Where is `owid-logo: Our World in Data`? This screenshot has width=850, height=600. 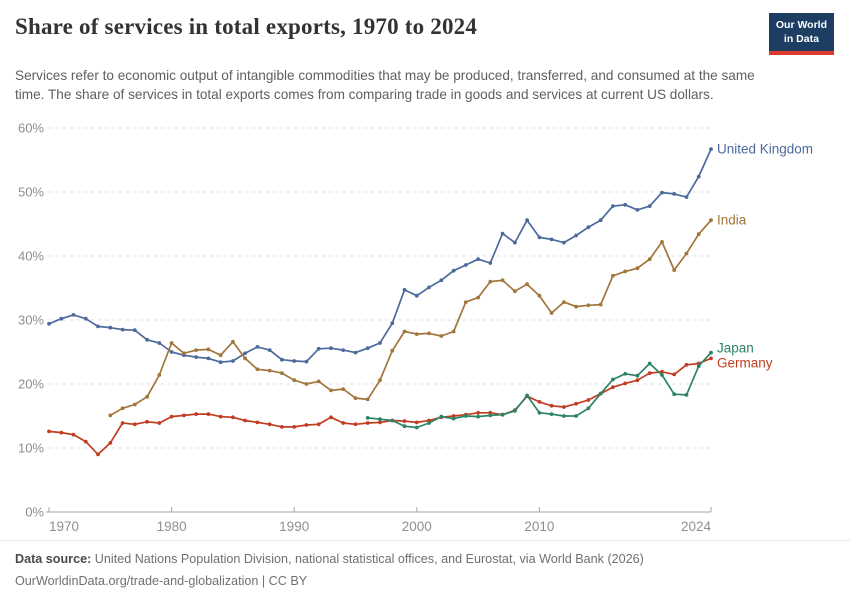 owid-logo: Our World in Data is located at coordinates (801, 34).